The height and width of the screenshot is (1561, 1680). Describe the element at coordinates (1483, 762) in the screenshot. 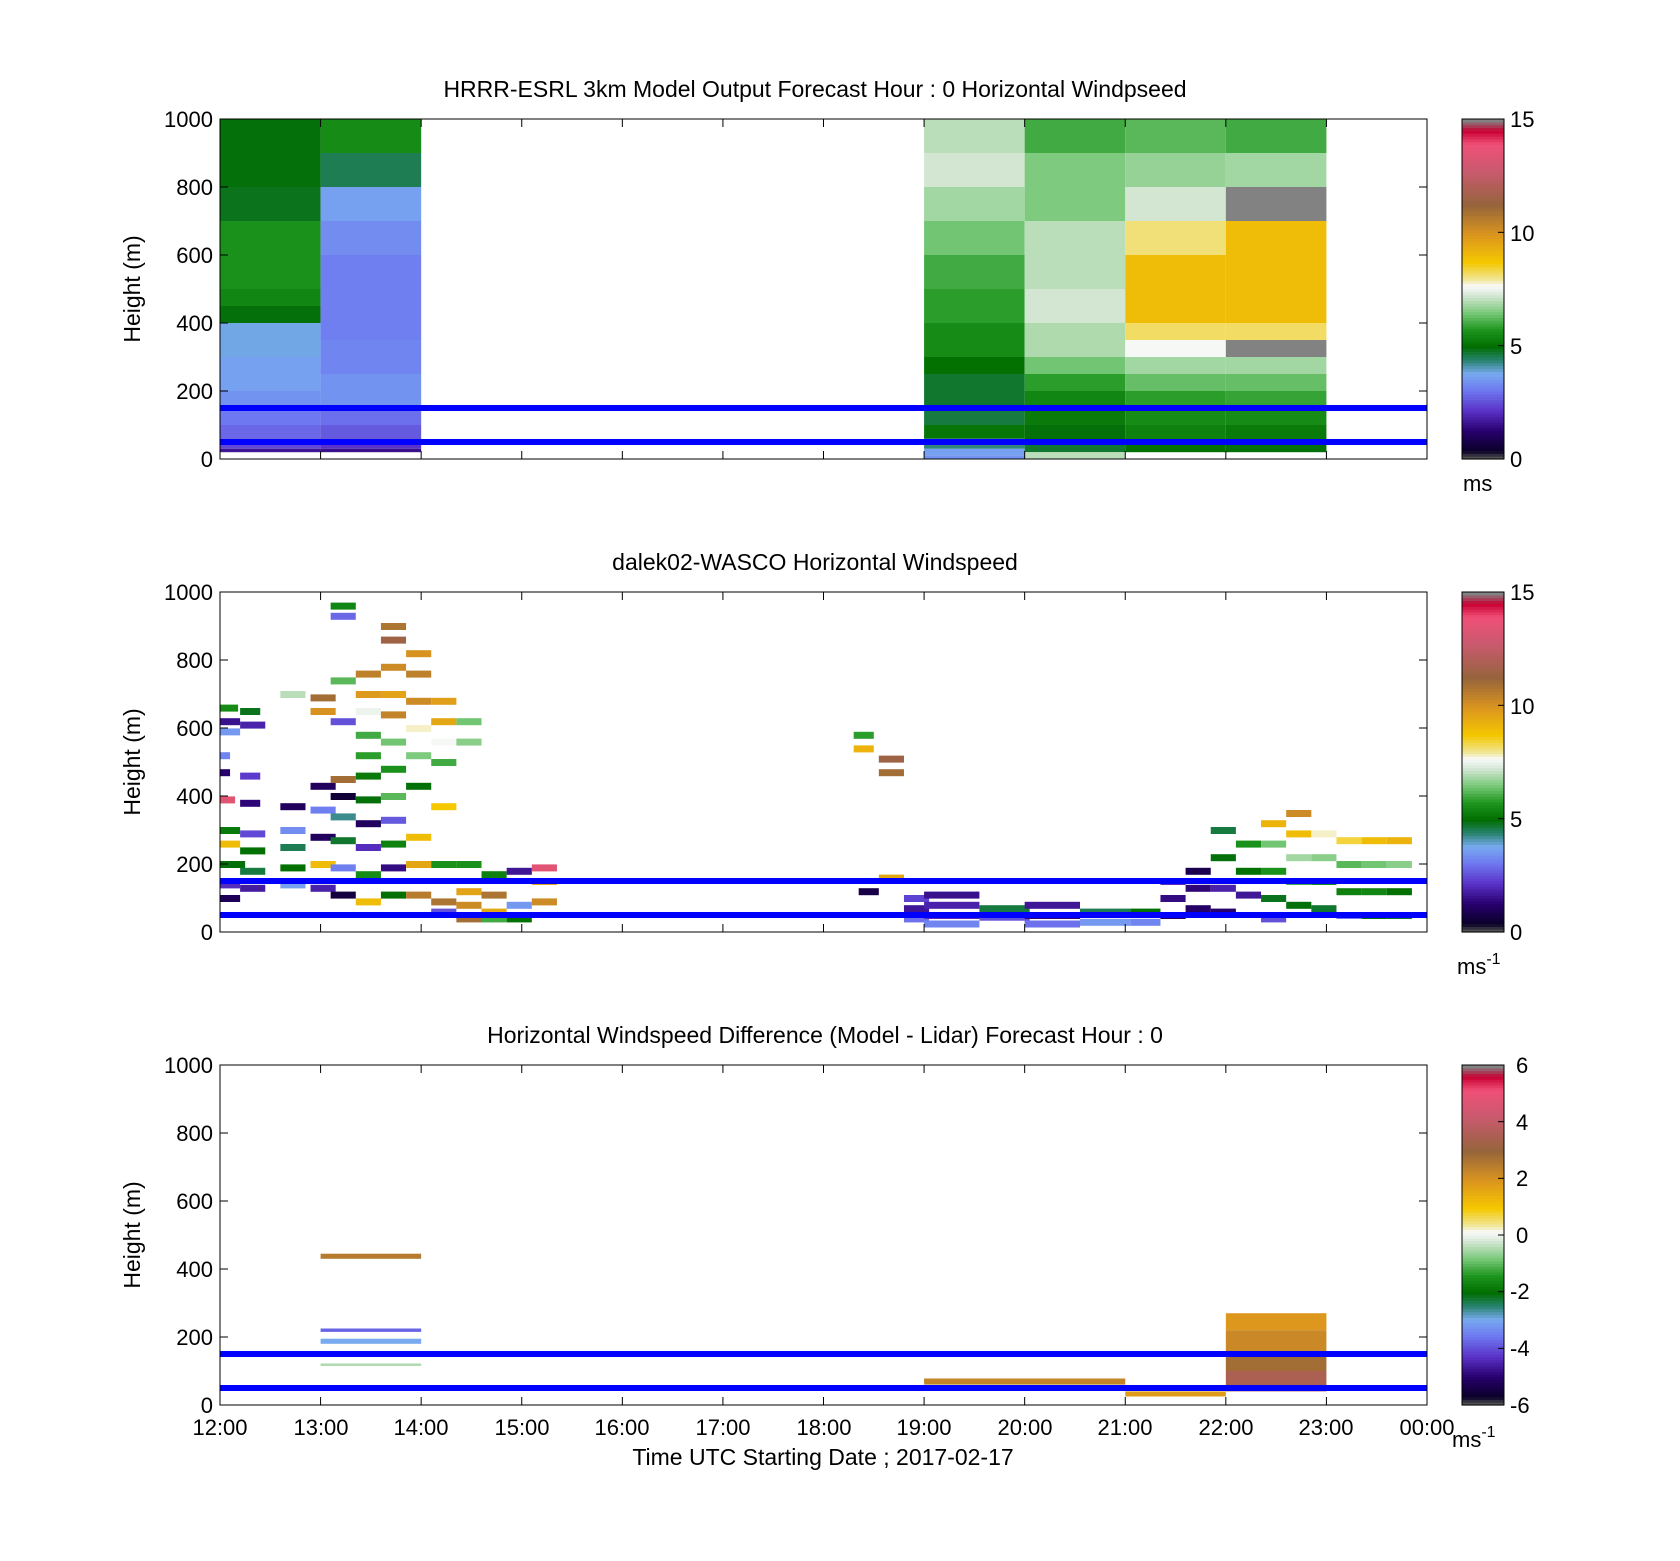

I see `colorbar-gradient` at that location.